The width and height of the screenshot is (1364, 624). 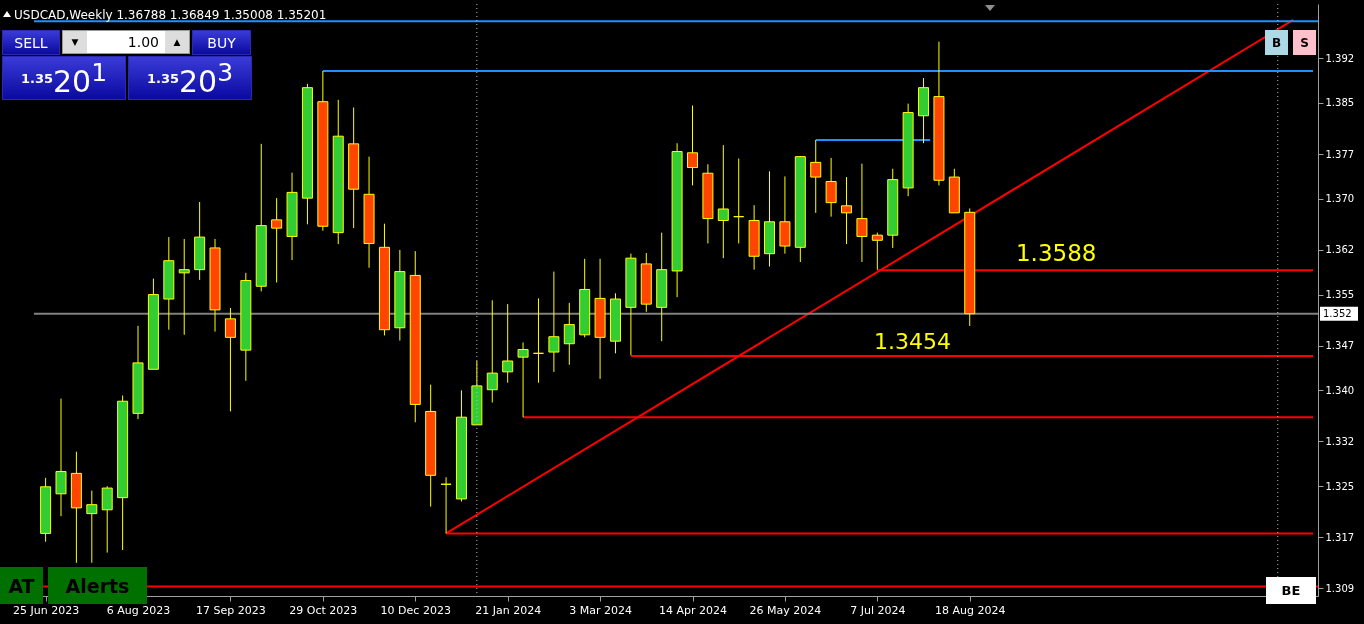 What do you see at coordinates (75, 42) in the screenshot?
I see `down-arrow-button: ▼` at bounding box center [75, 42].